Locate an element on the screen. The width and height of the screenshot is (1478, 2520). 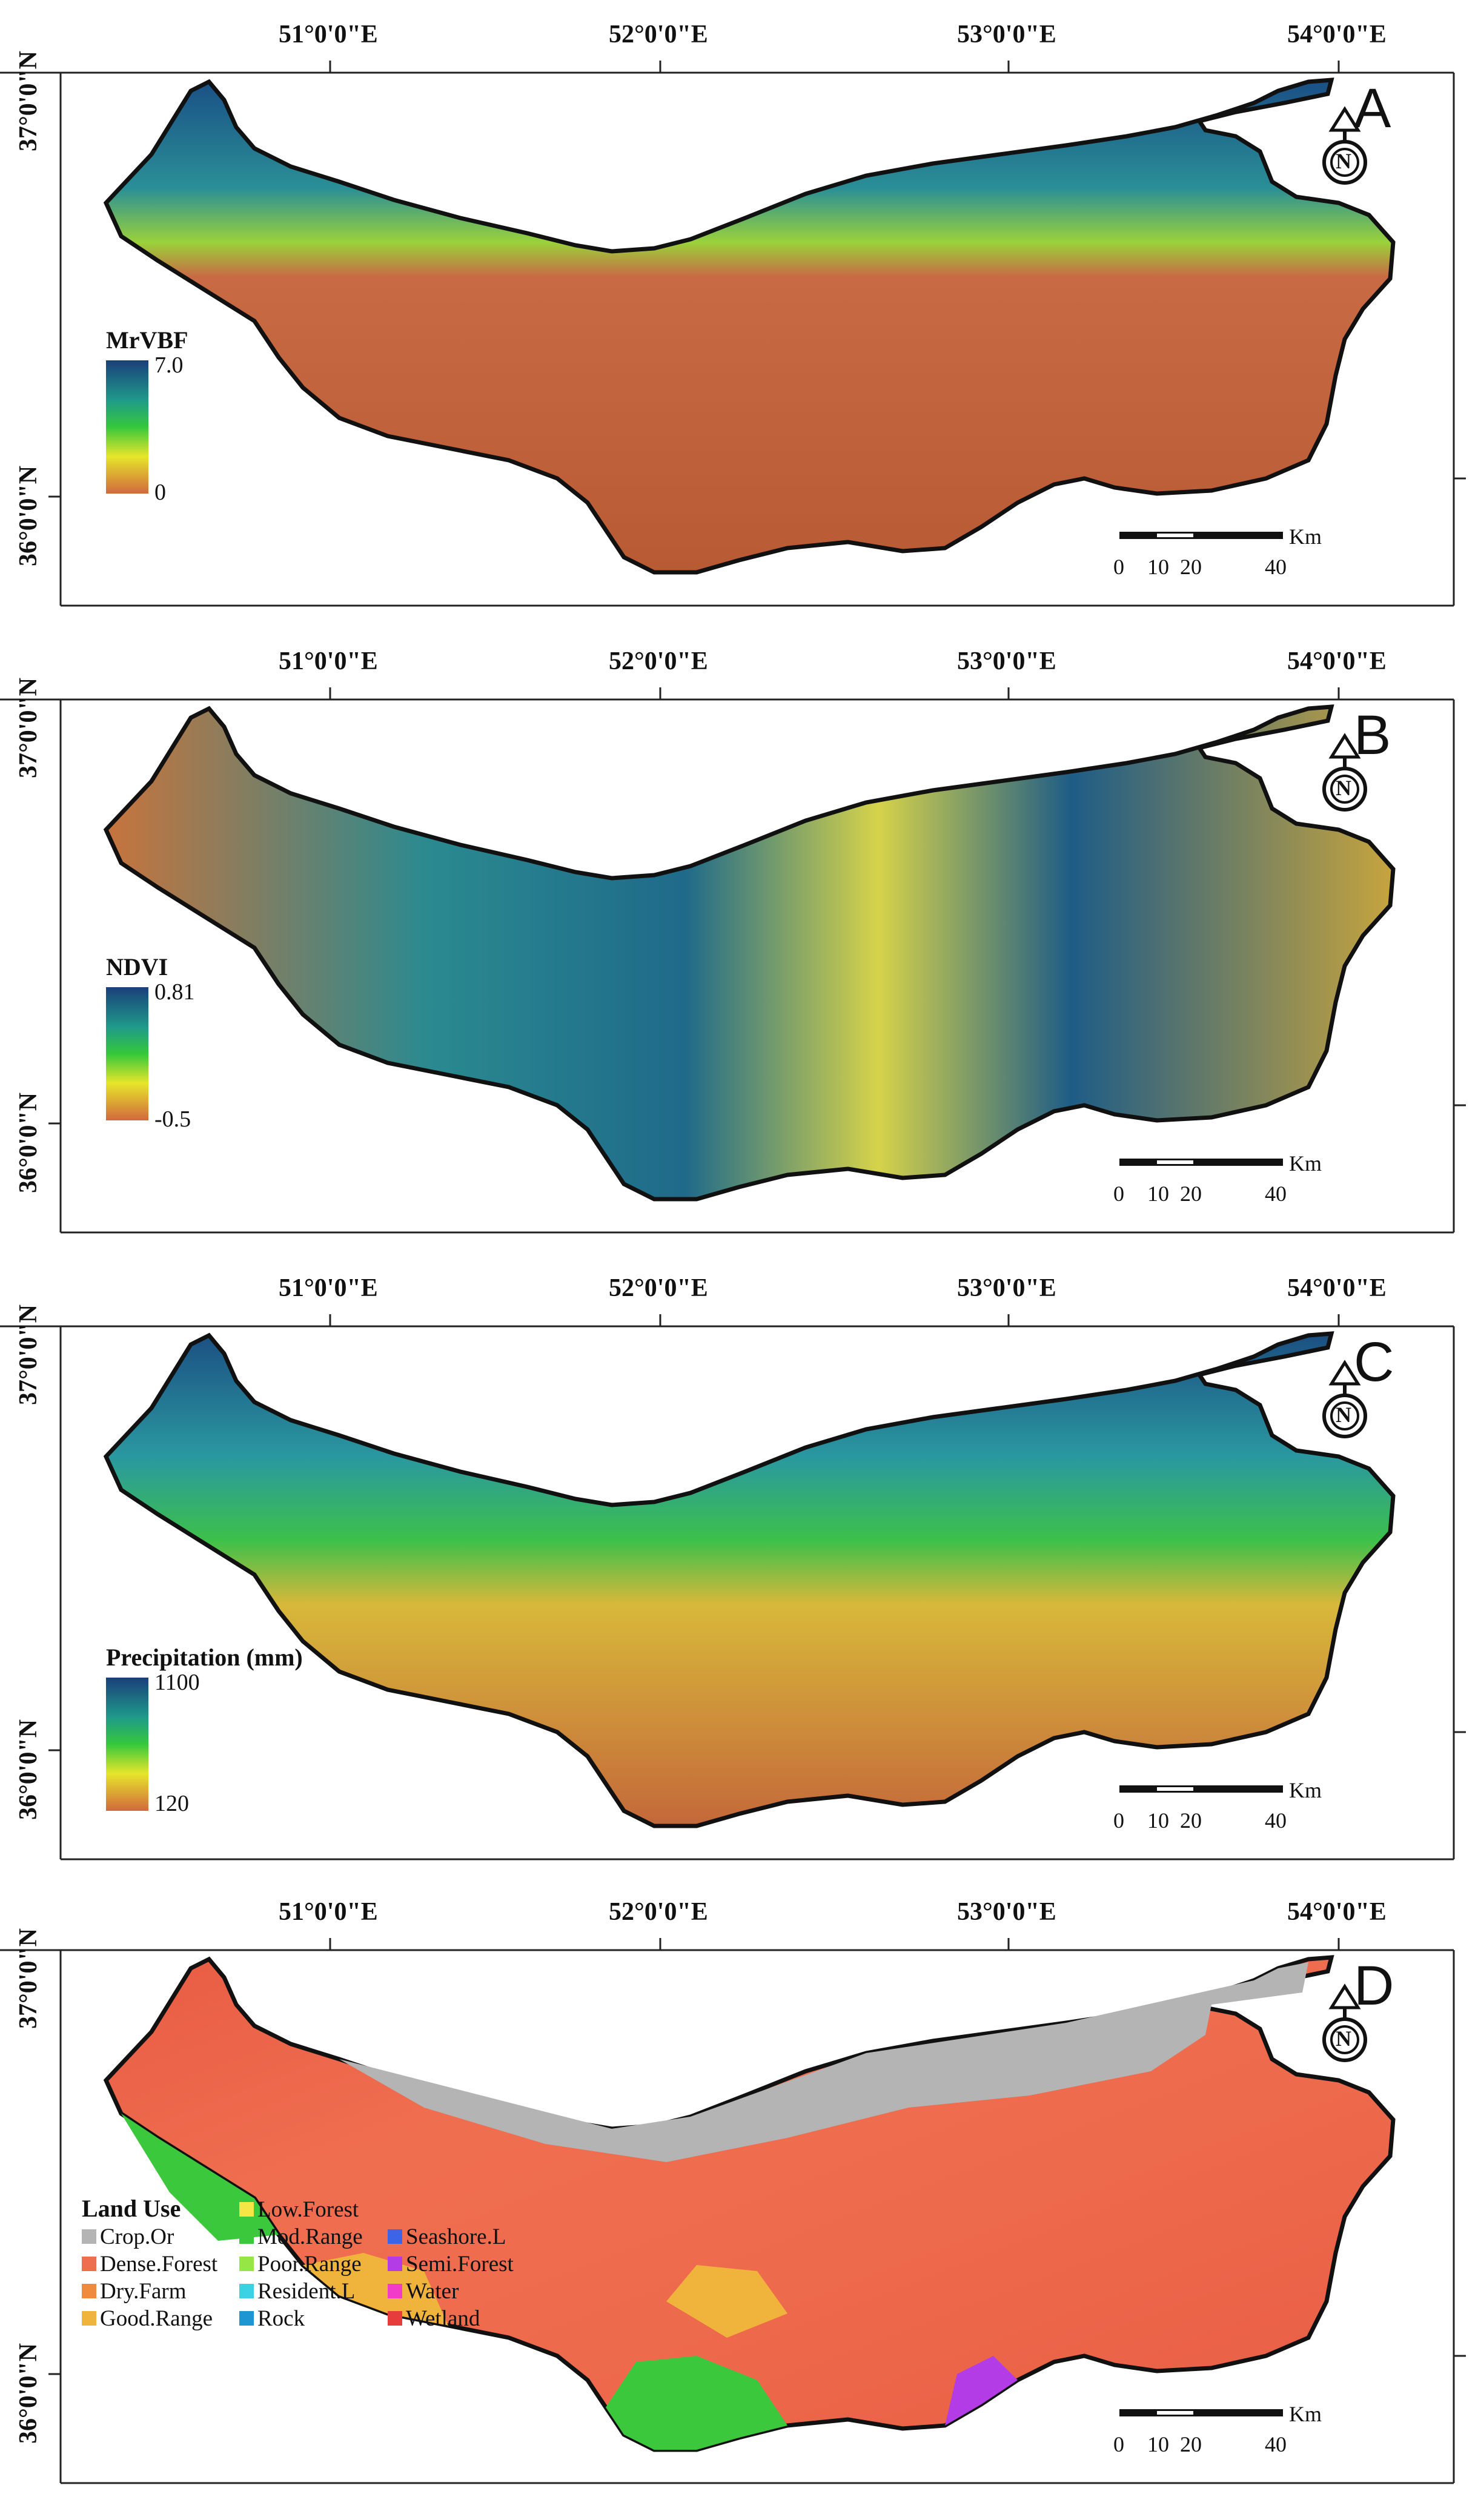
land-use-label: Poor.Range is located at coordinates (309, 2264).